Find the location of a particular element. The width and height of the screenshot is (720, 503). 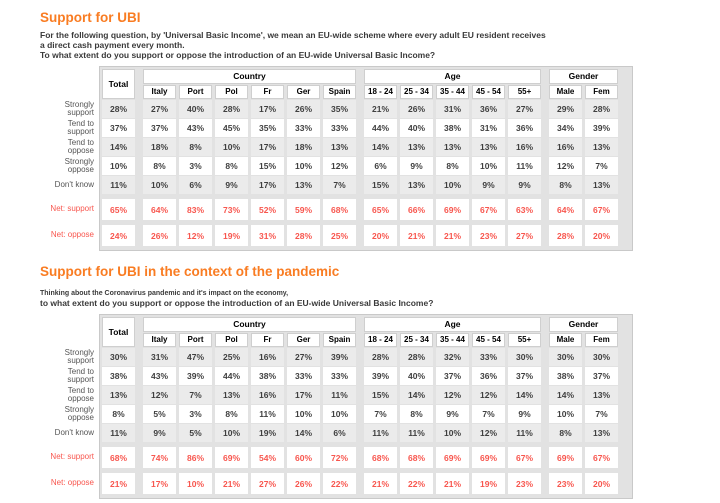

column-header: Pol is located at coordinates (231, 92).